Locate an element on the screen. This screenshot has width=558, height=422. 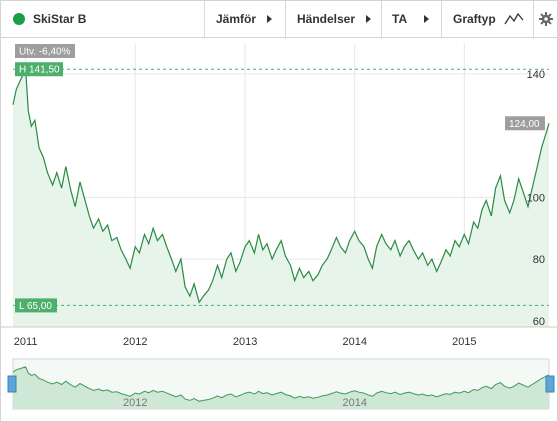
chart-toolbar: SkiStar B Jämför Händelser TA Graftyp is located at coordinates (279, 19).